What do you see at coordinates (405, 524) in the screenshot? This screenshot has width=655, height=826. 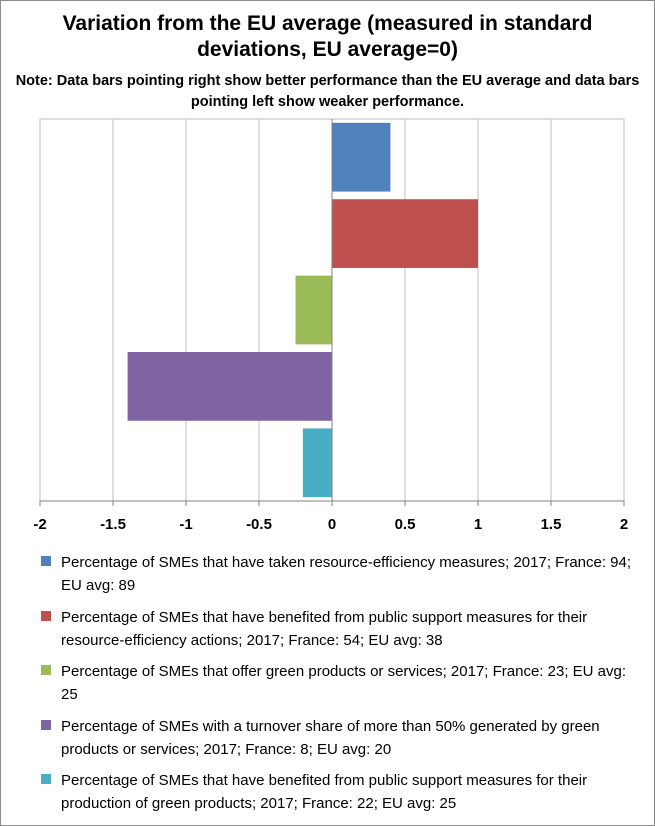 I see `tick-label-5: 0.5` at bounding box center [405, 524].